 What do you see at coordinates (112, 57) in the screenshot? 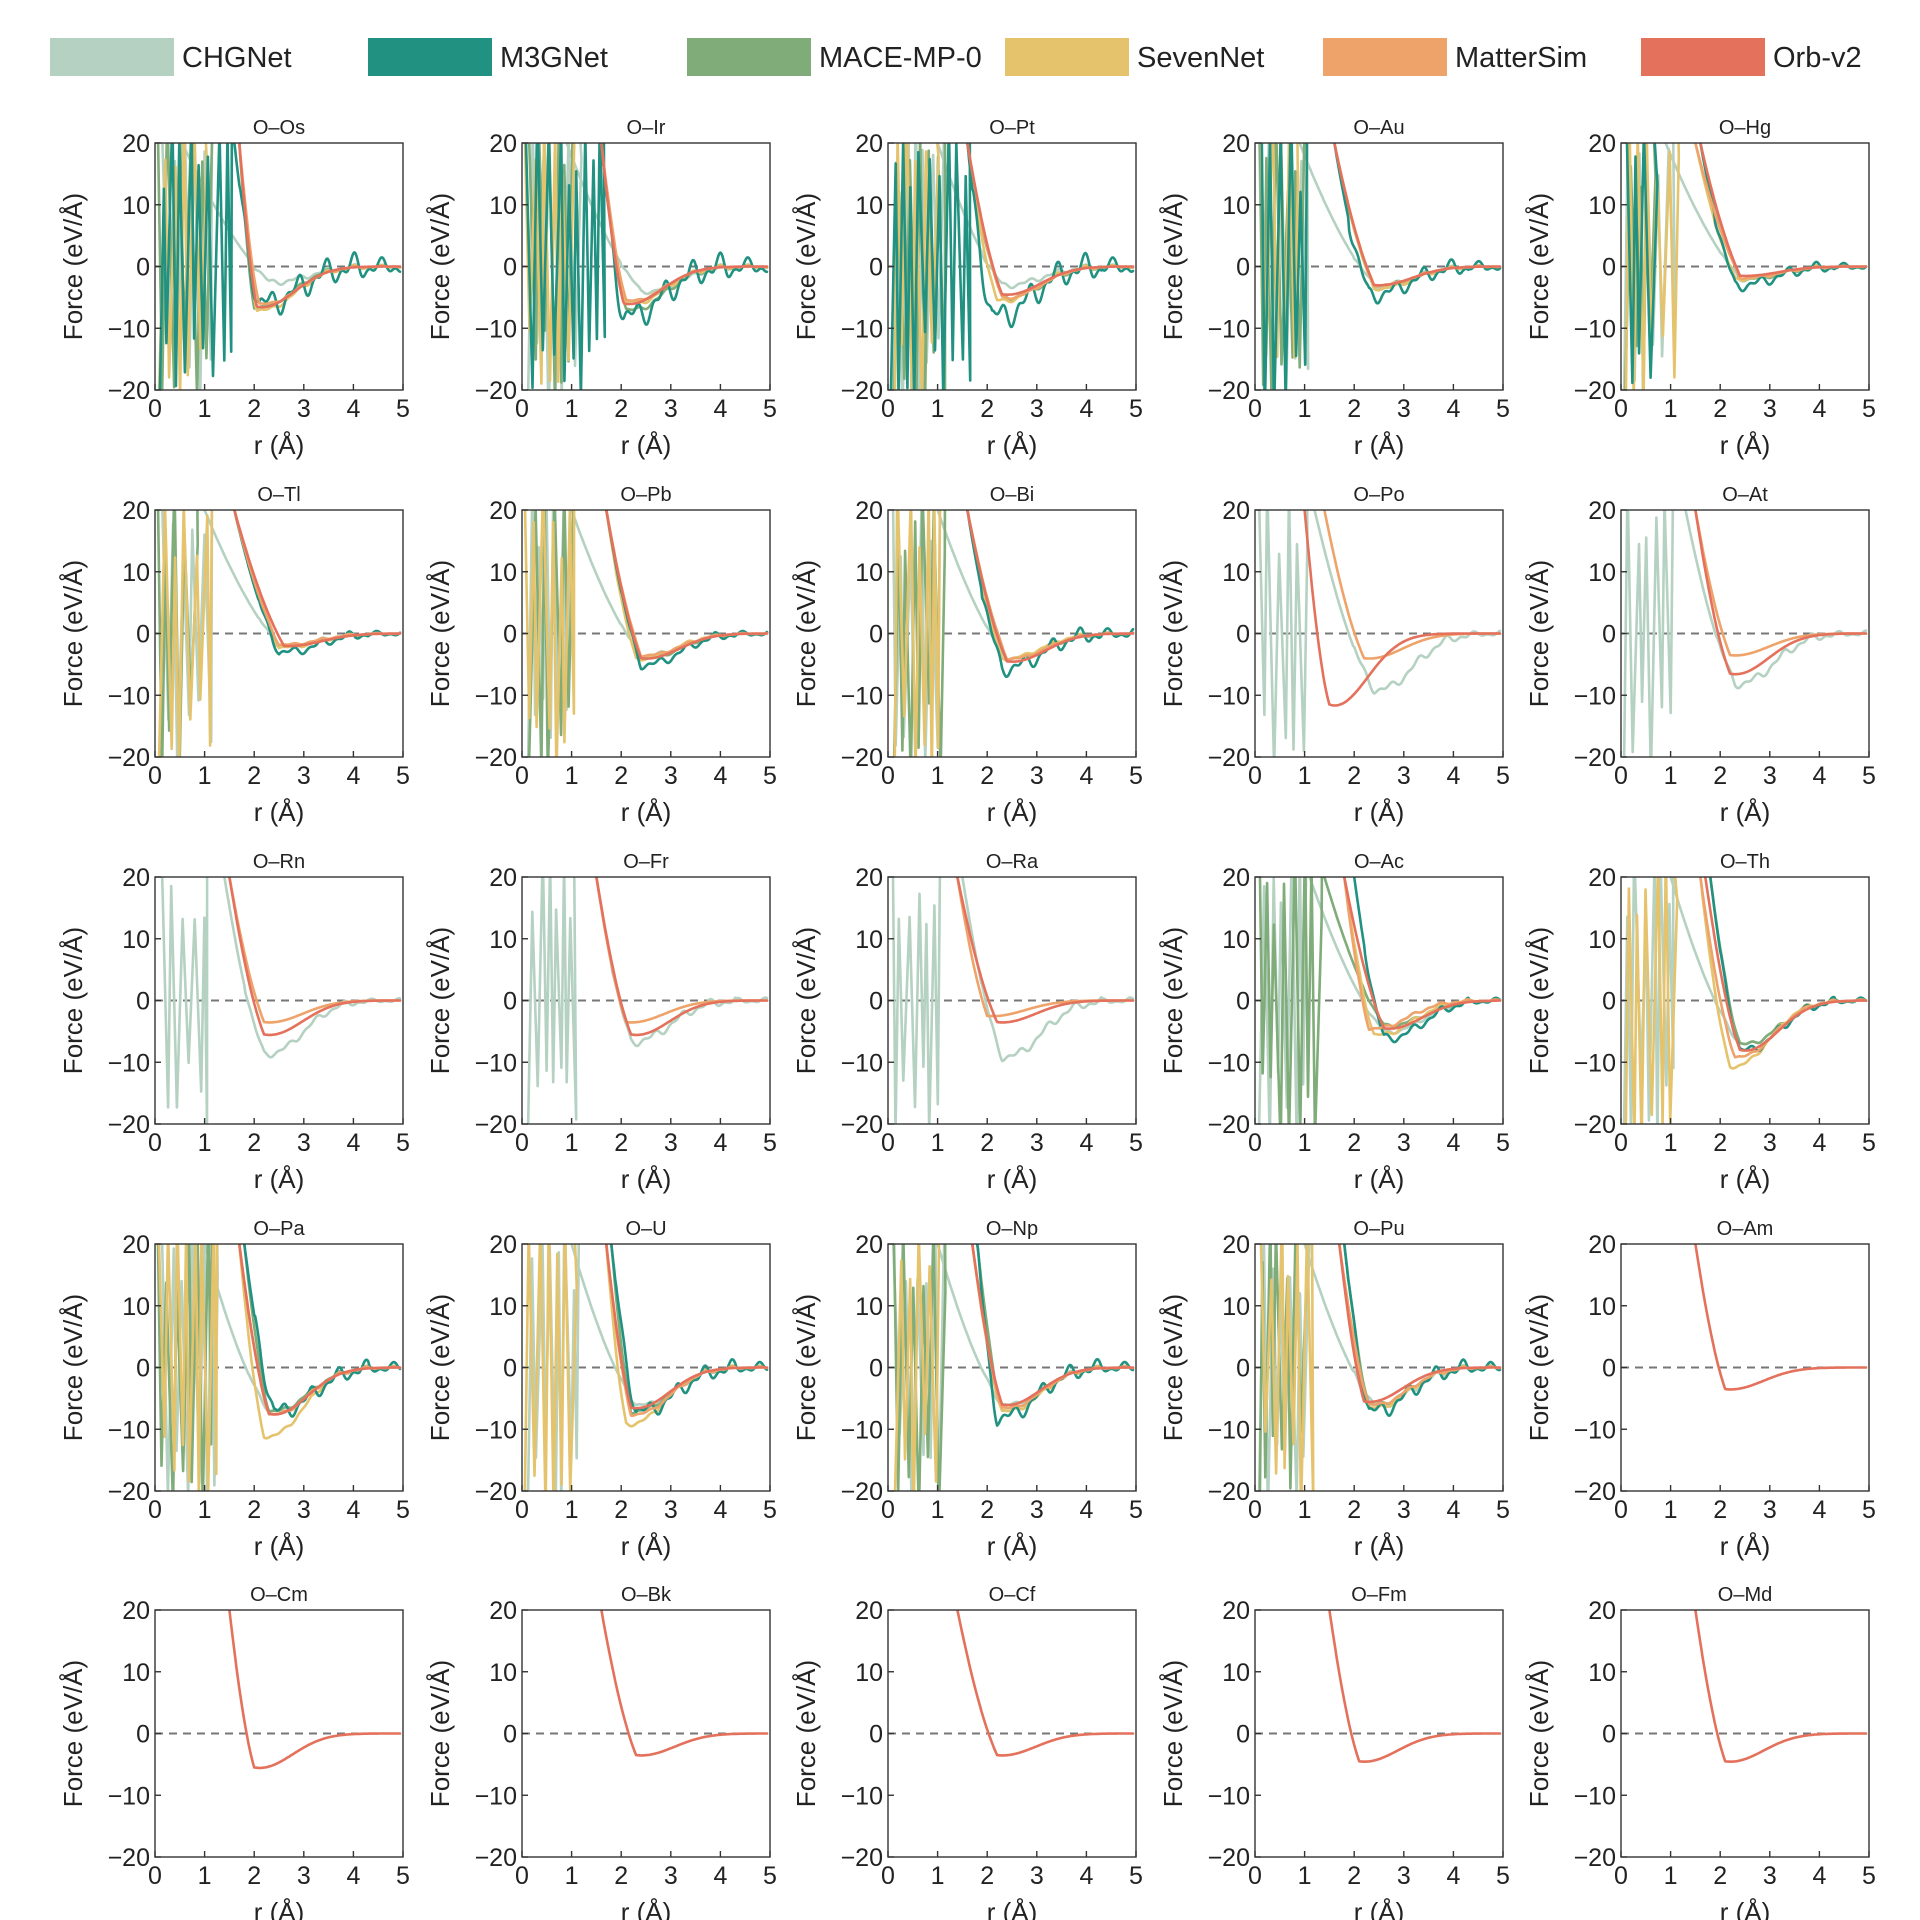
I see `legend-swatch-chgnet` at bounding box center [112, 57].